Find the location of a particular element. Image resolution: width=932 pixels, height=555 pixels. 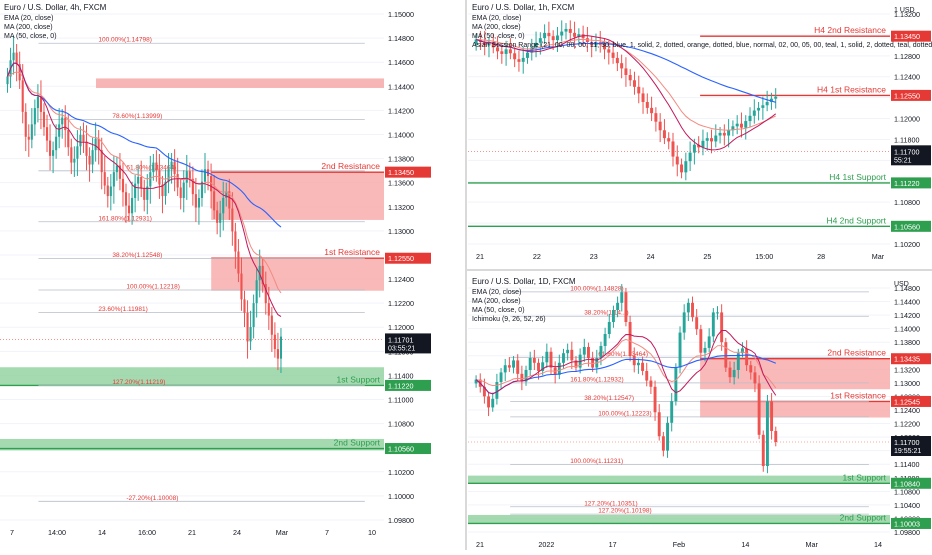

fib-label: 38.20%(1.14...) is located at coordinates (606, 313).